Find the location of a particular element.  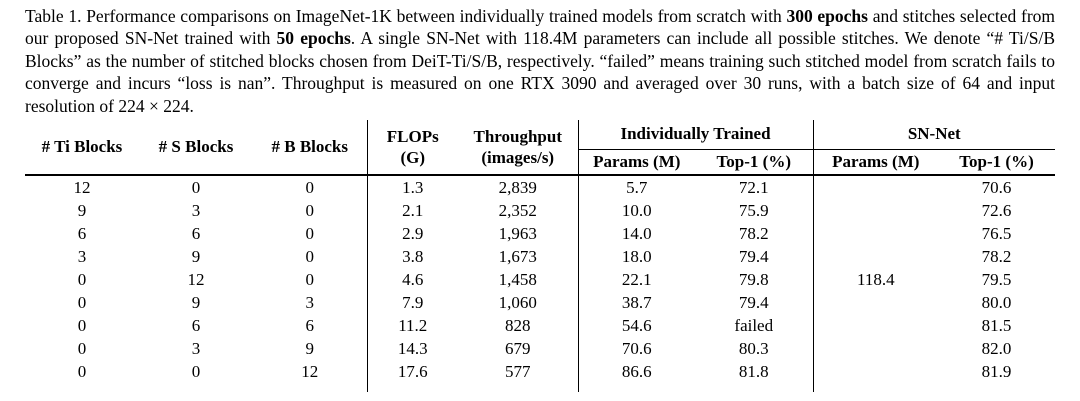

group-header-sn-net: SN-Net is located at coordinates (934, 135).